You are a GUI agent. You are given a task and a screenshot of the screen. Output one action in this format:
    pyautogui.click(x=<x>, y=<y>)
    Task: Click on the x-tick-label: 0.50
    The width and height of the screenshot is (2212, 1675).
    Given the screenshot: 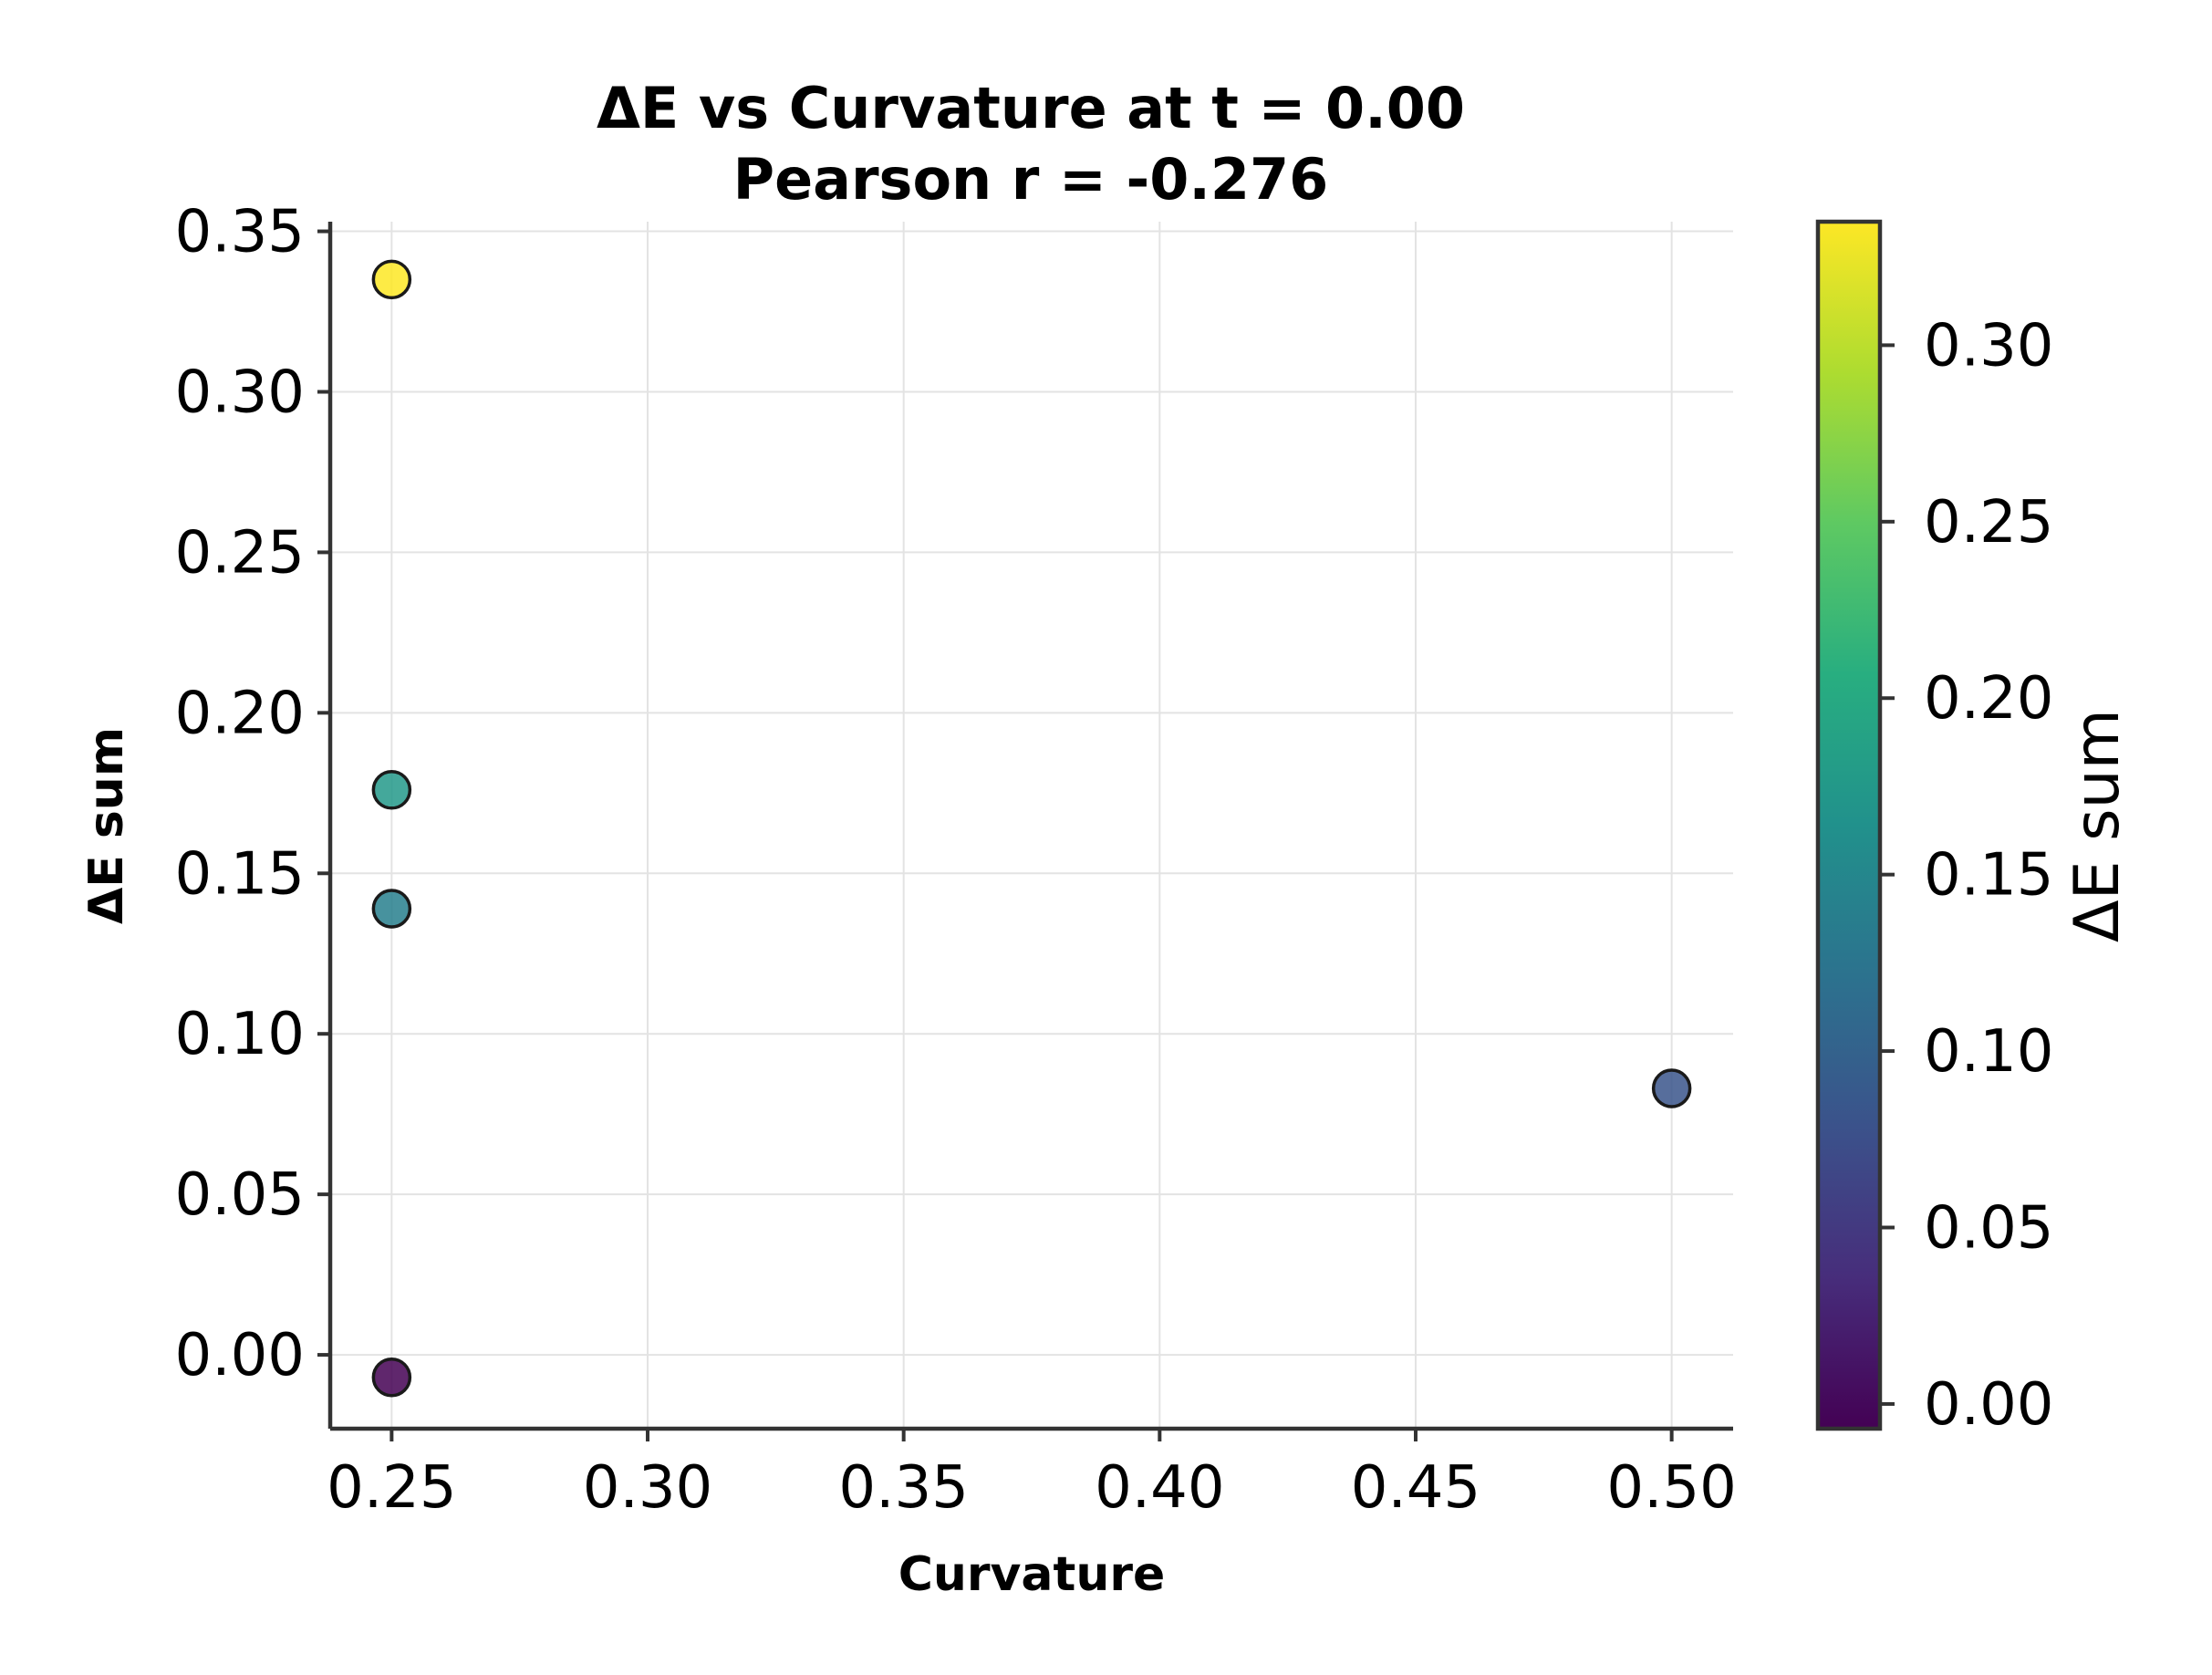 What is the action you would take?
    pyautogui.click(x=1672, y=1488)
    